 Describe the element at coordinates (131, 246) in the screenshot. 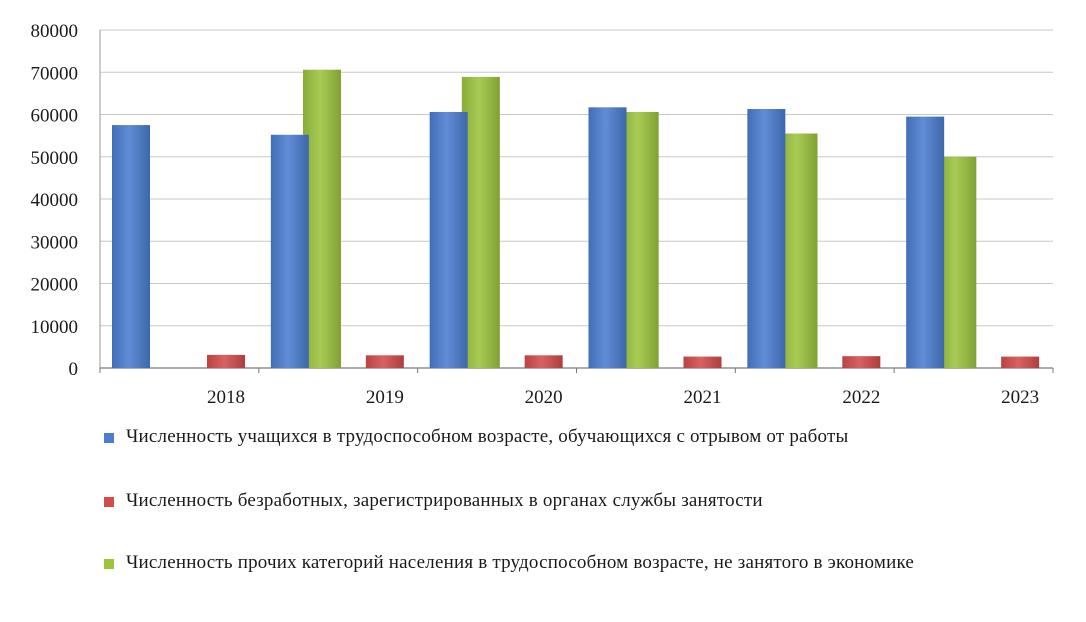

I see `bar-students-2018` at that location.